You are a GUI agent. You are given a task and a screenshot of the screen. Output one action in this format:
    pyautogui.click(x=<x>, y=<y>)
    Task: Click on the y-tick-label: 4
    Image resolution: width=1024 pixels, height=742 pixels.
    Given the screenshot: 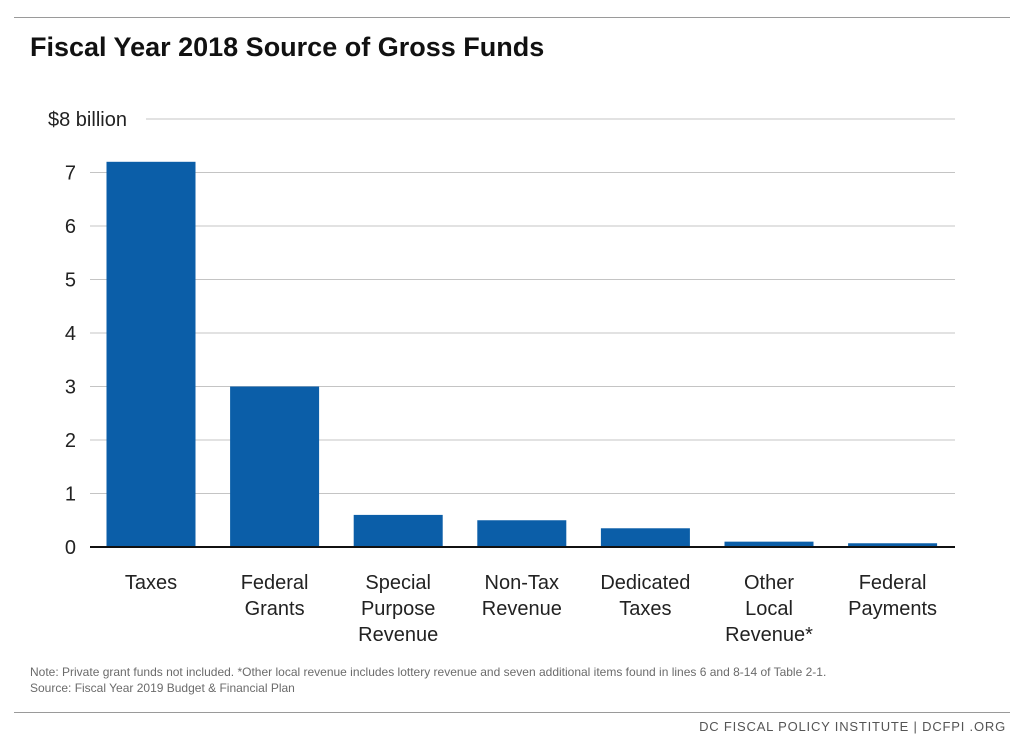 What is the action you would take?
    pyautogui.click(x=70, y=334)
    